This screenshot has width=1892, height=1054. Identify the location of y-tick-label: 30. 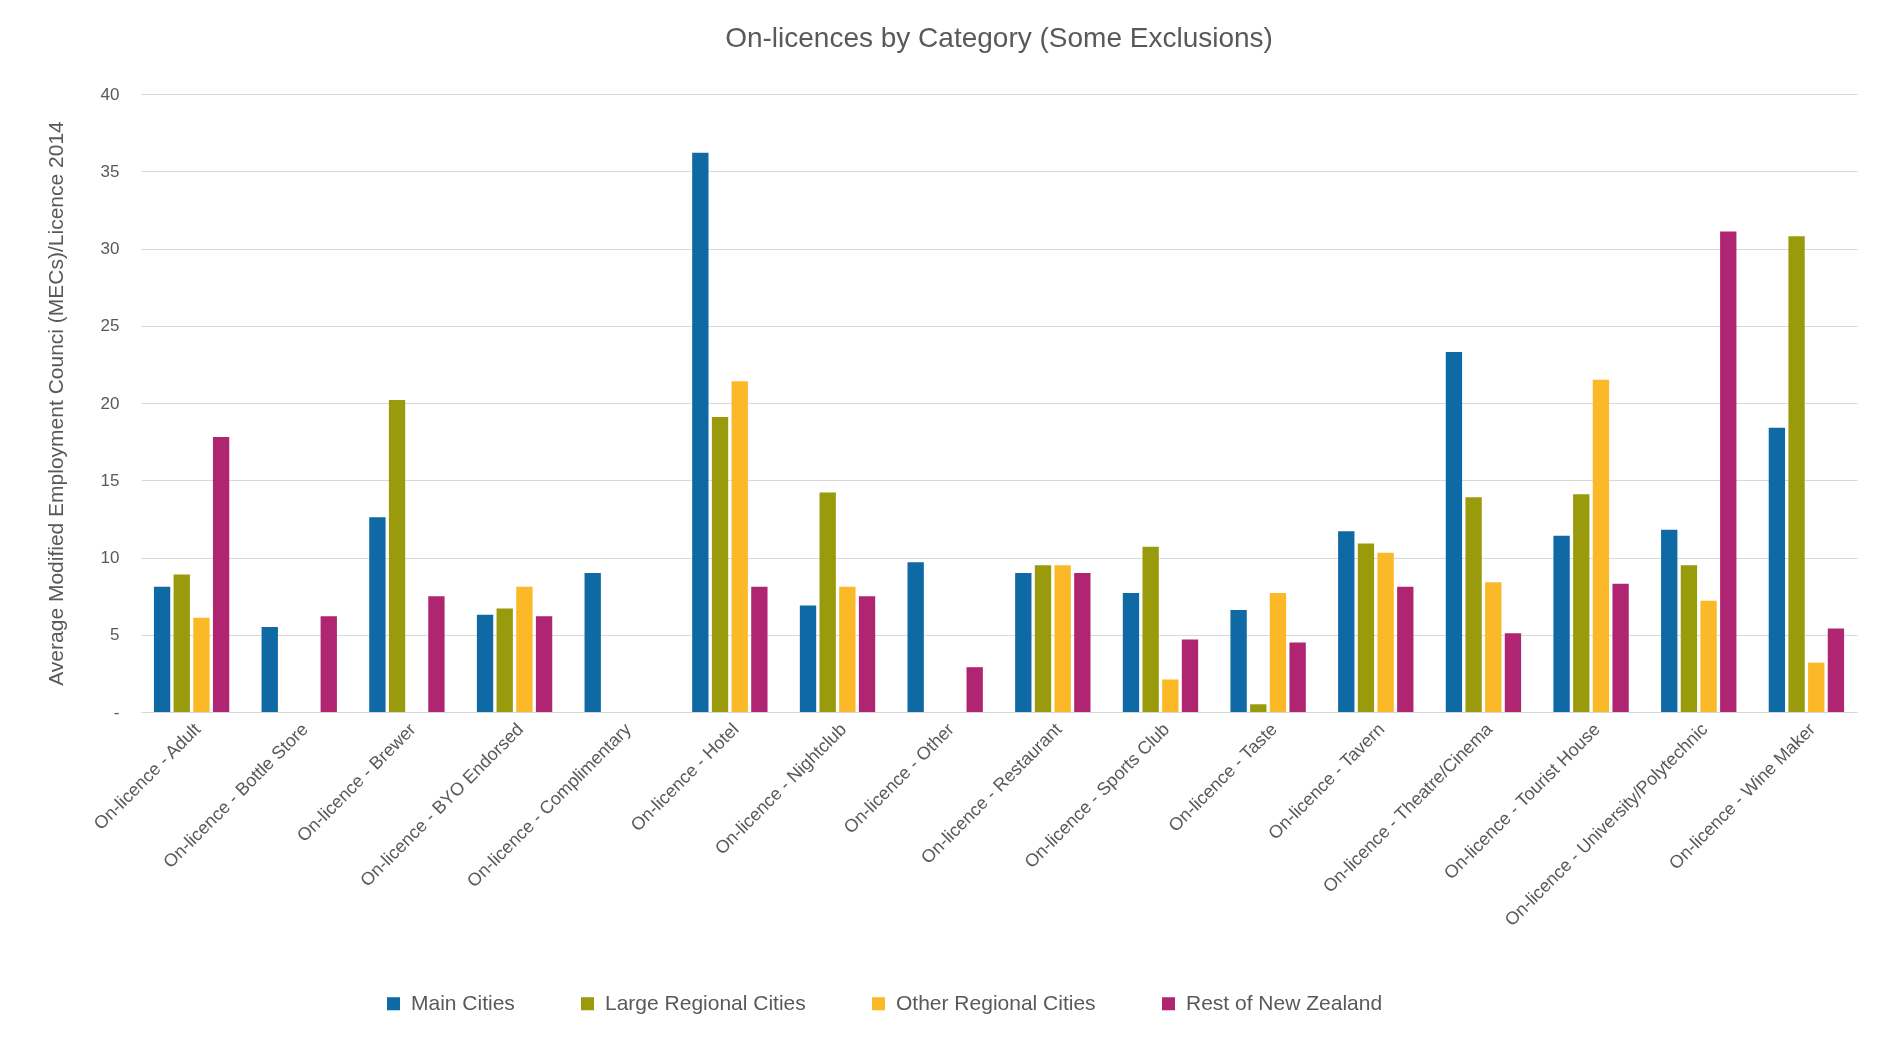
(110, 248).